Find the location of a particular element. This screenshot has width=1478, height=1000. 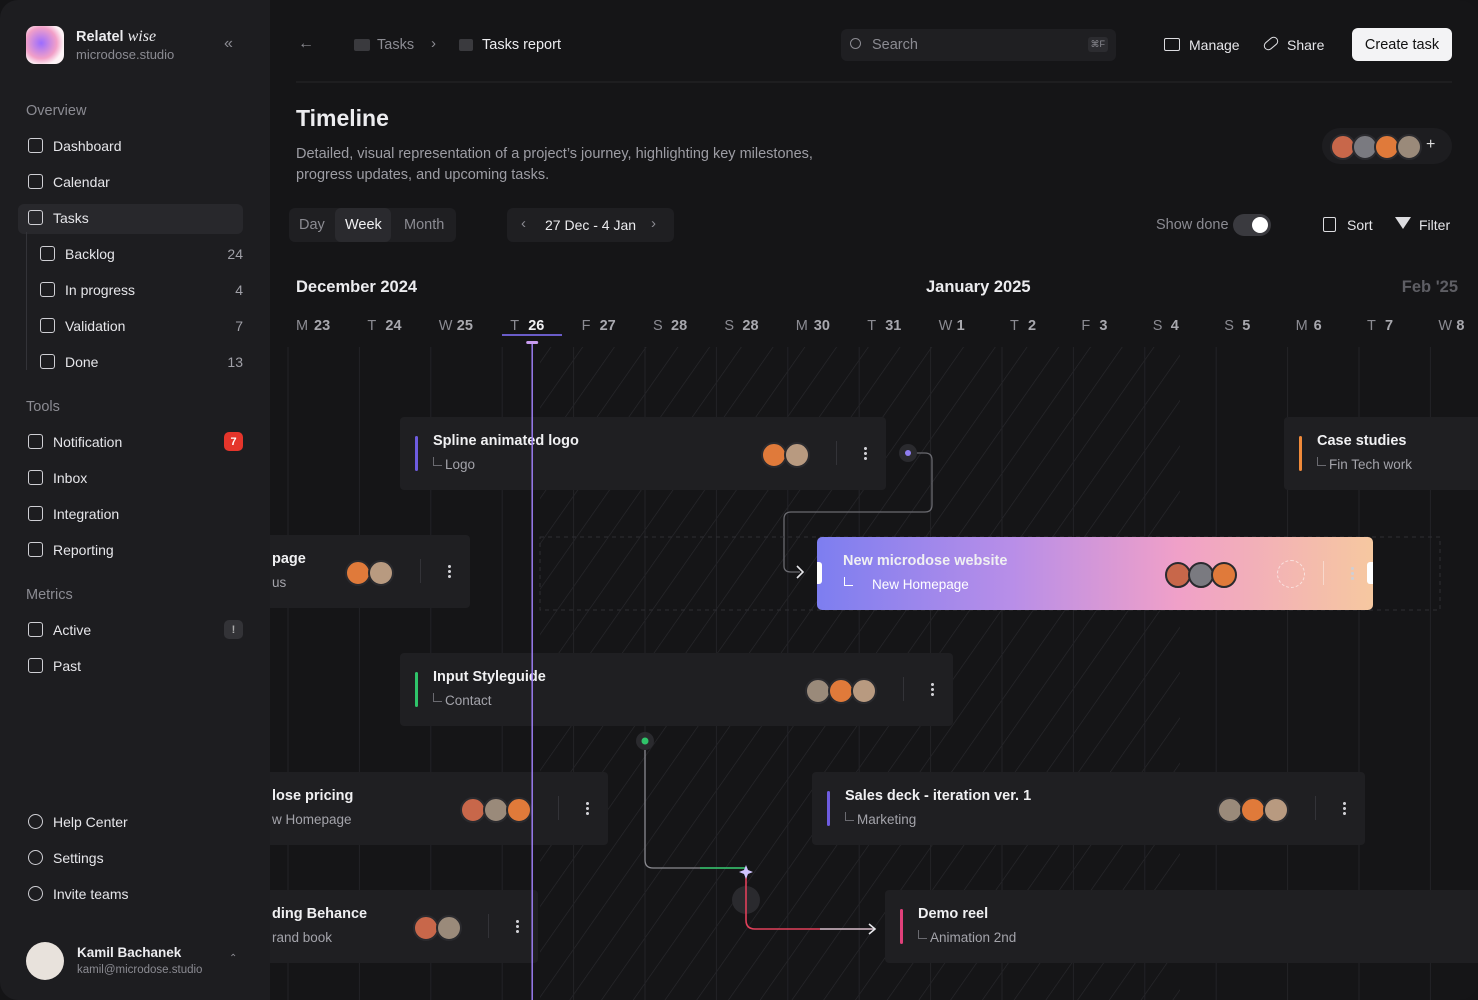

day-number: 24 is located at coordinates (393, 326).